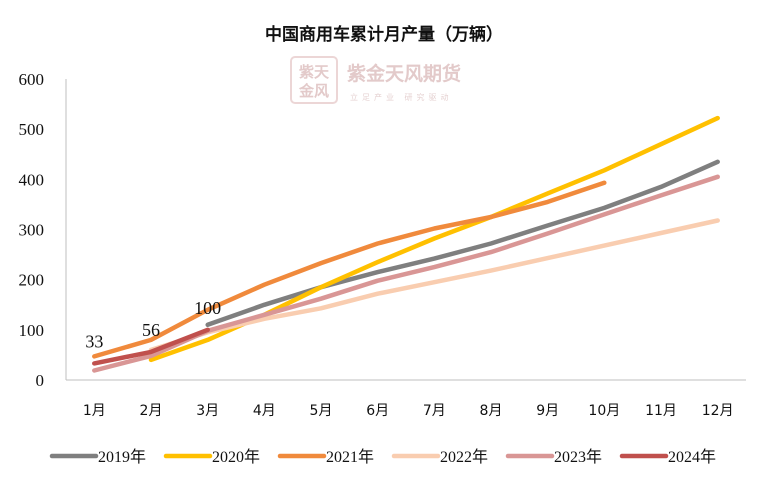 This screenshot has width=769, height=487. Describe the element at coordinates (578, 457) in the screenshot. I see `legend-label: 2023年` at that location.